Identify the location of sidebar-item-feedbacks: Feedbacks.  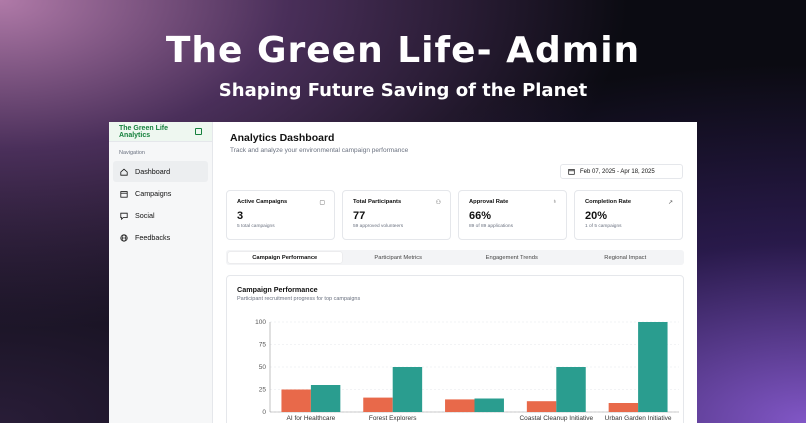
(160, 237).